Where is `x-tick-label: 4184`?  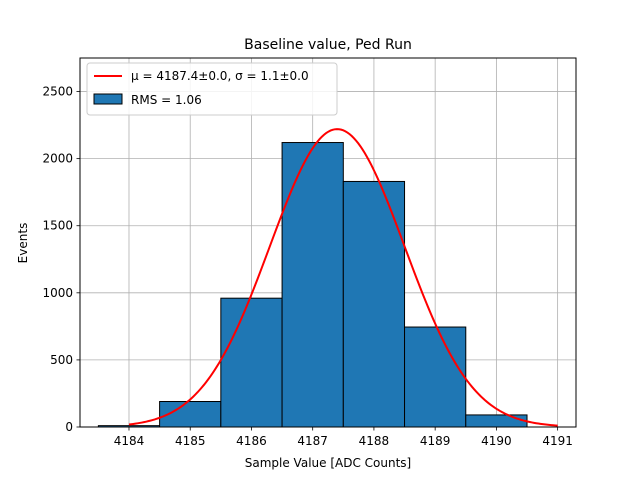 x-tick-label: 4184 is located at coordinates (129, 441).